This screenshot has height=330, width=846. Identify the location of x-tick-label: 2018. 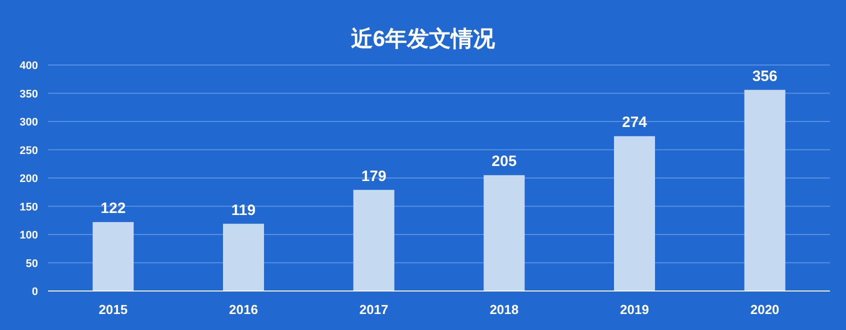
(504, 309).